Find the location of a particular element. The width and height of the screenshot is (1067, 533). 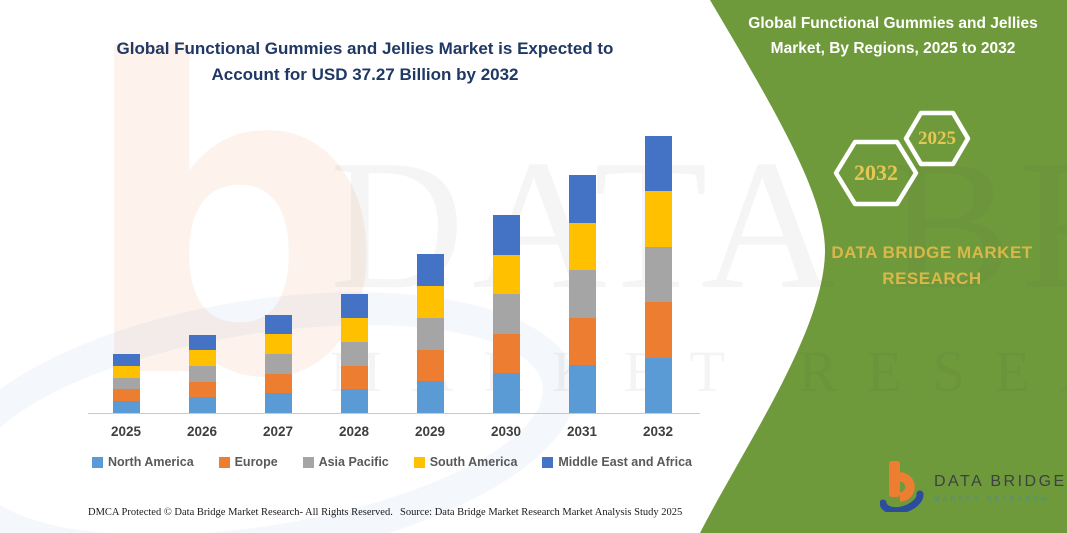

hexagon-2032-label: 2032 is located at coordinates (876, 172).